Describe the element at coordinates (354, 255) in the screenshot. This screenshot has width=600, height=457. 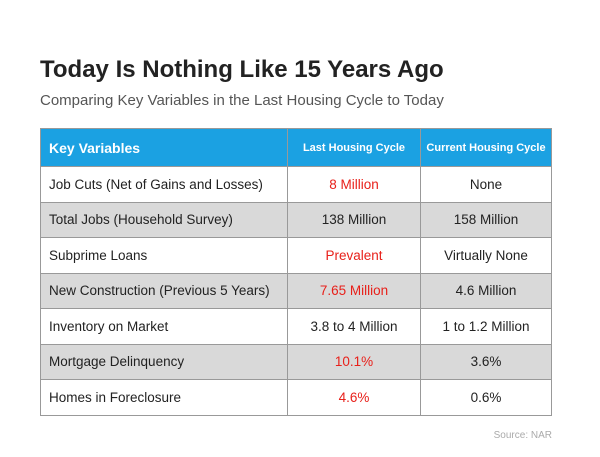
I see `cell: Prevalent` at that location.